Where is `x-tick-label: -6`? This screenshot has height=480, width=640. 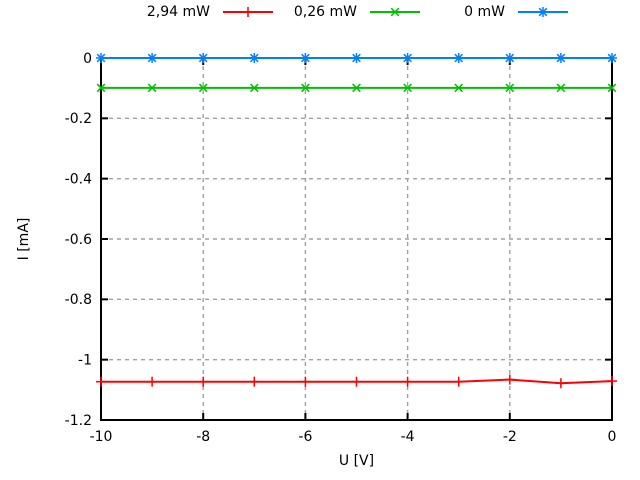 x-tick-label: -6 is located at coordinates (305, 437).